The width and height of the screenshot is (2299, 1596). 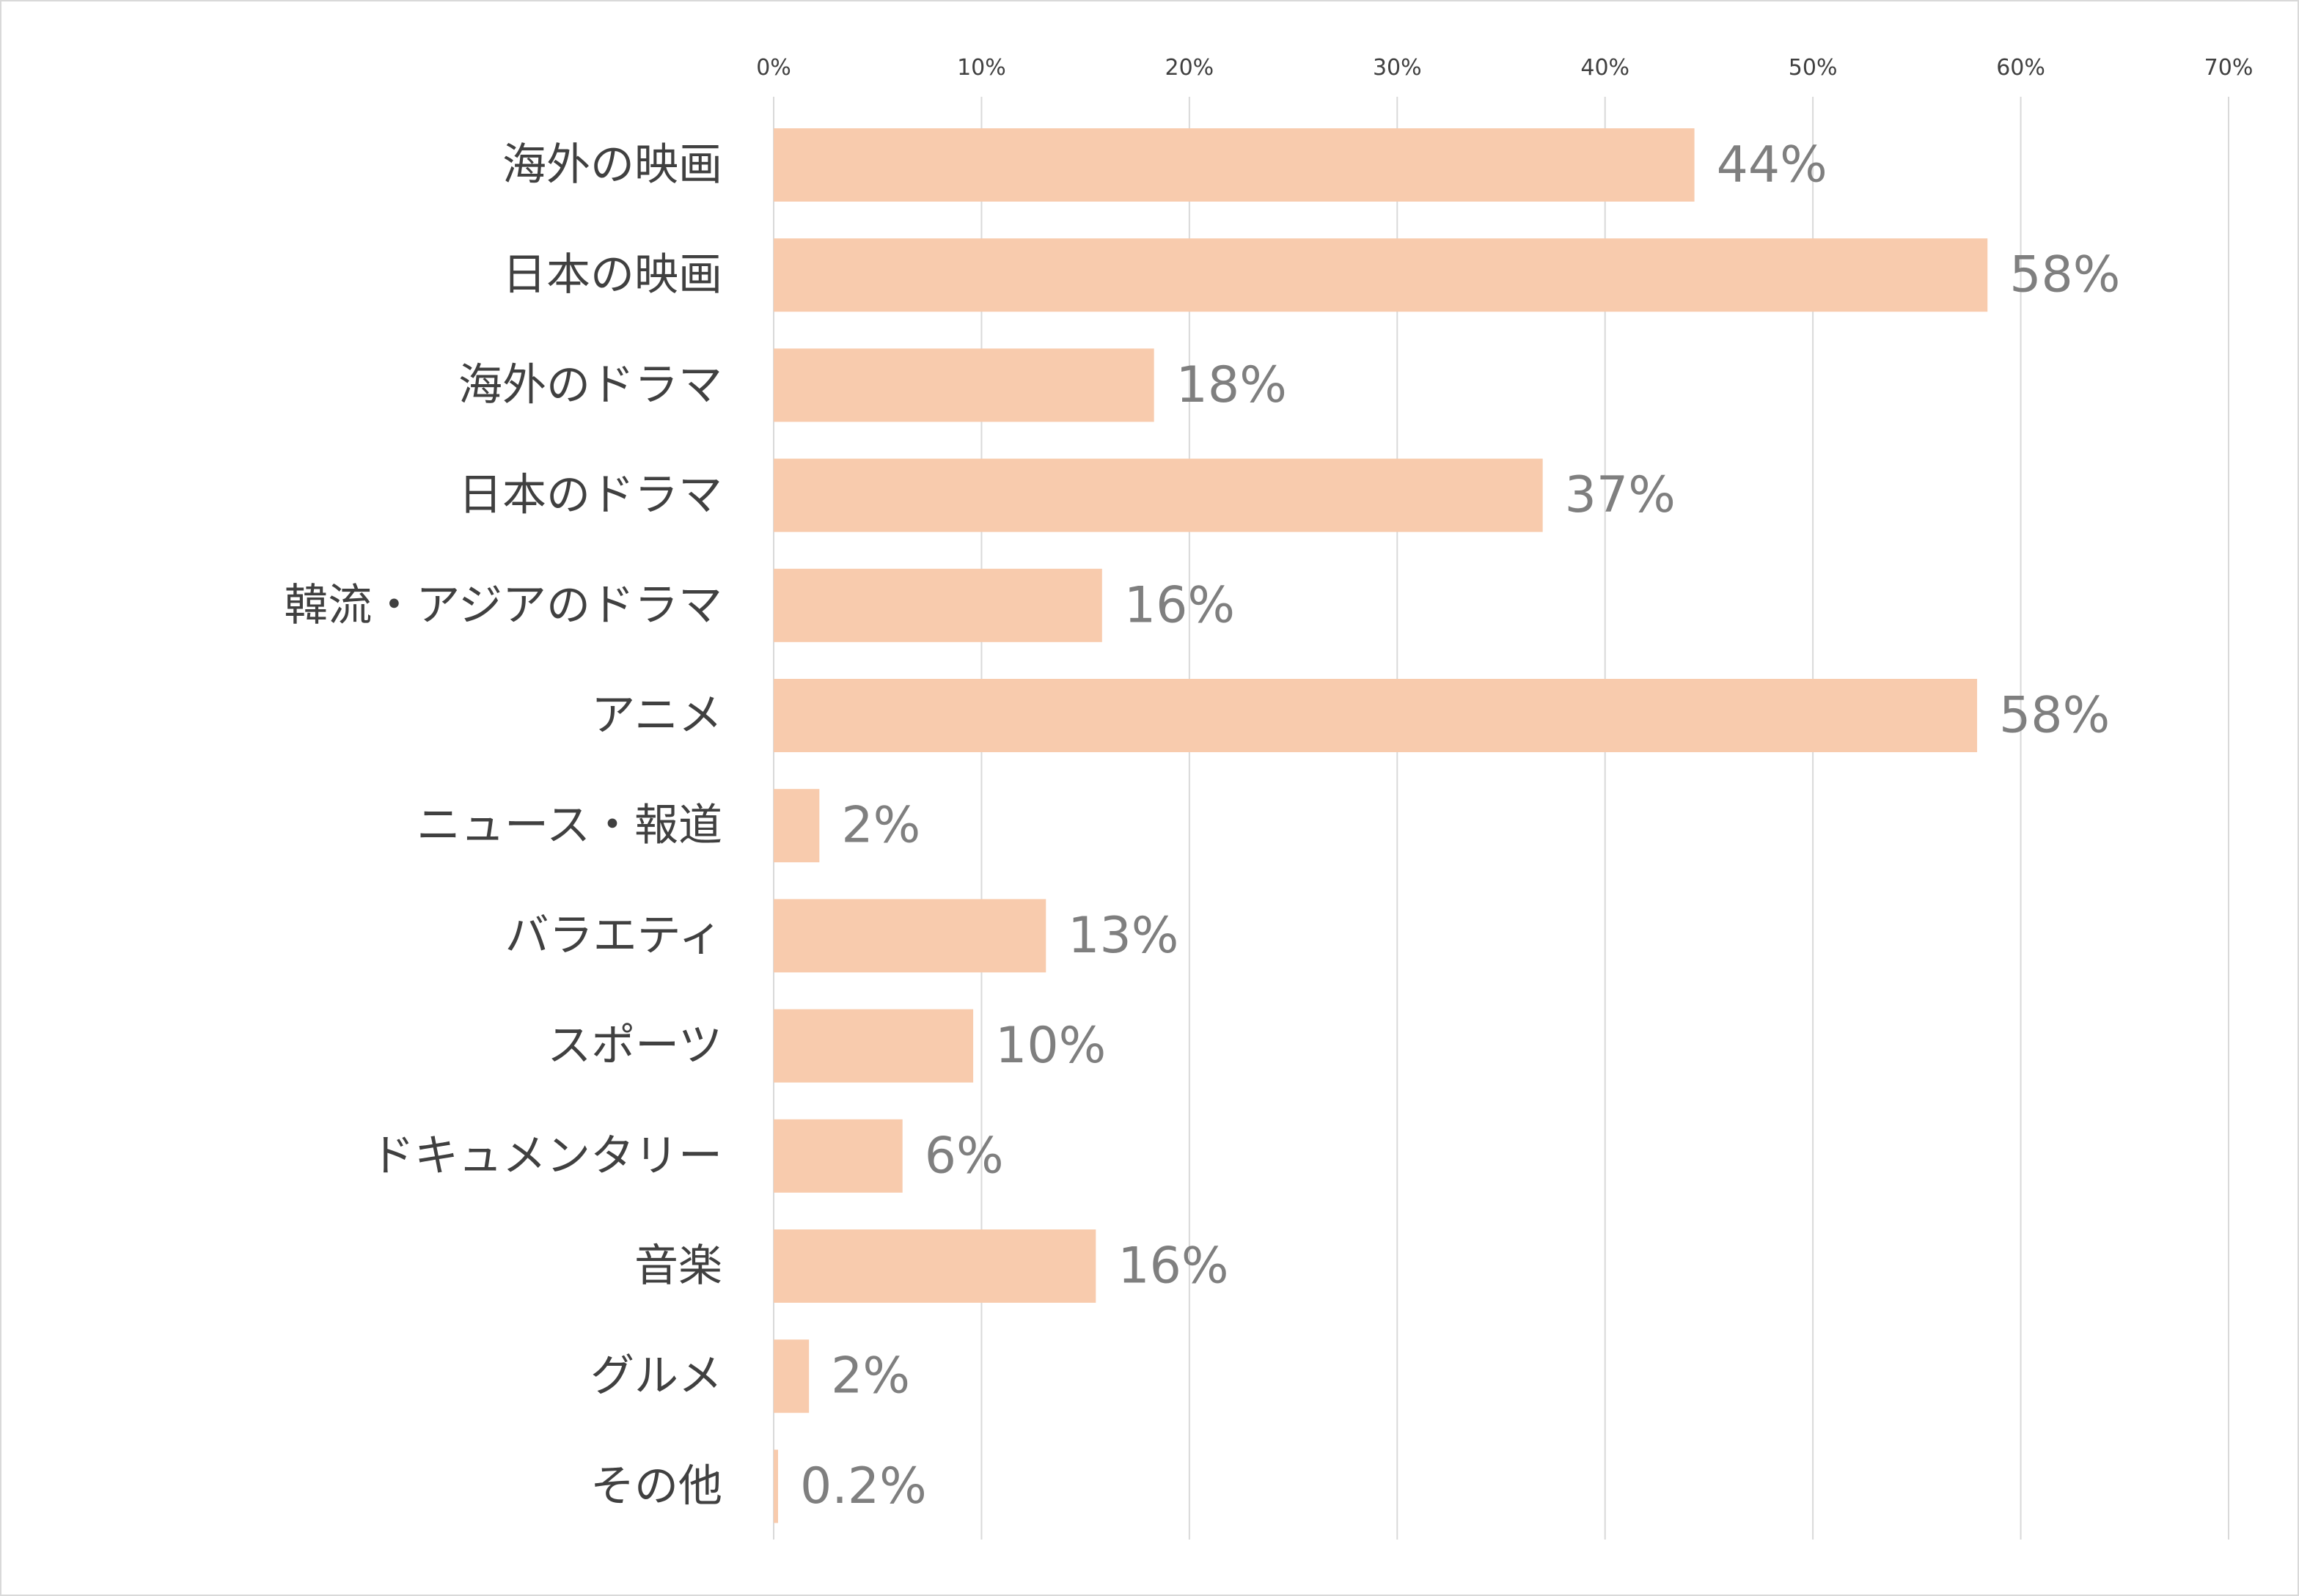 I want to click on data-label: 44%, so click(x=1772, y=165).